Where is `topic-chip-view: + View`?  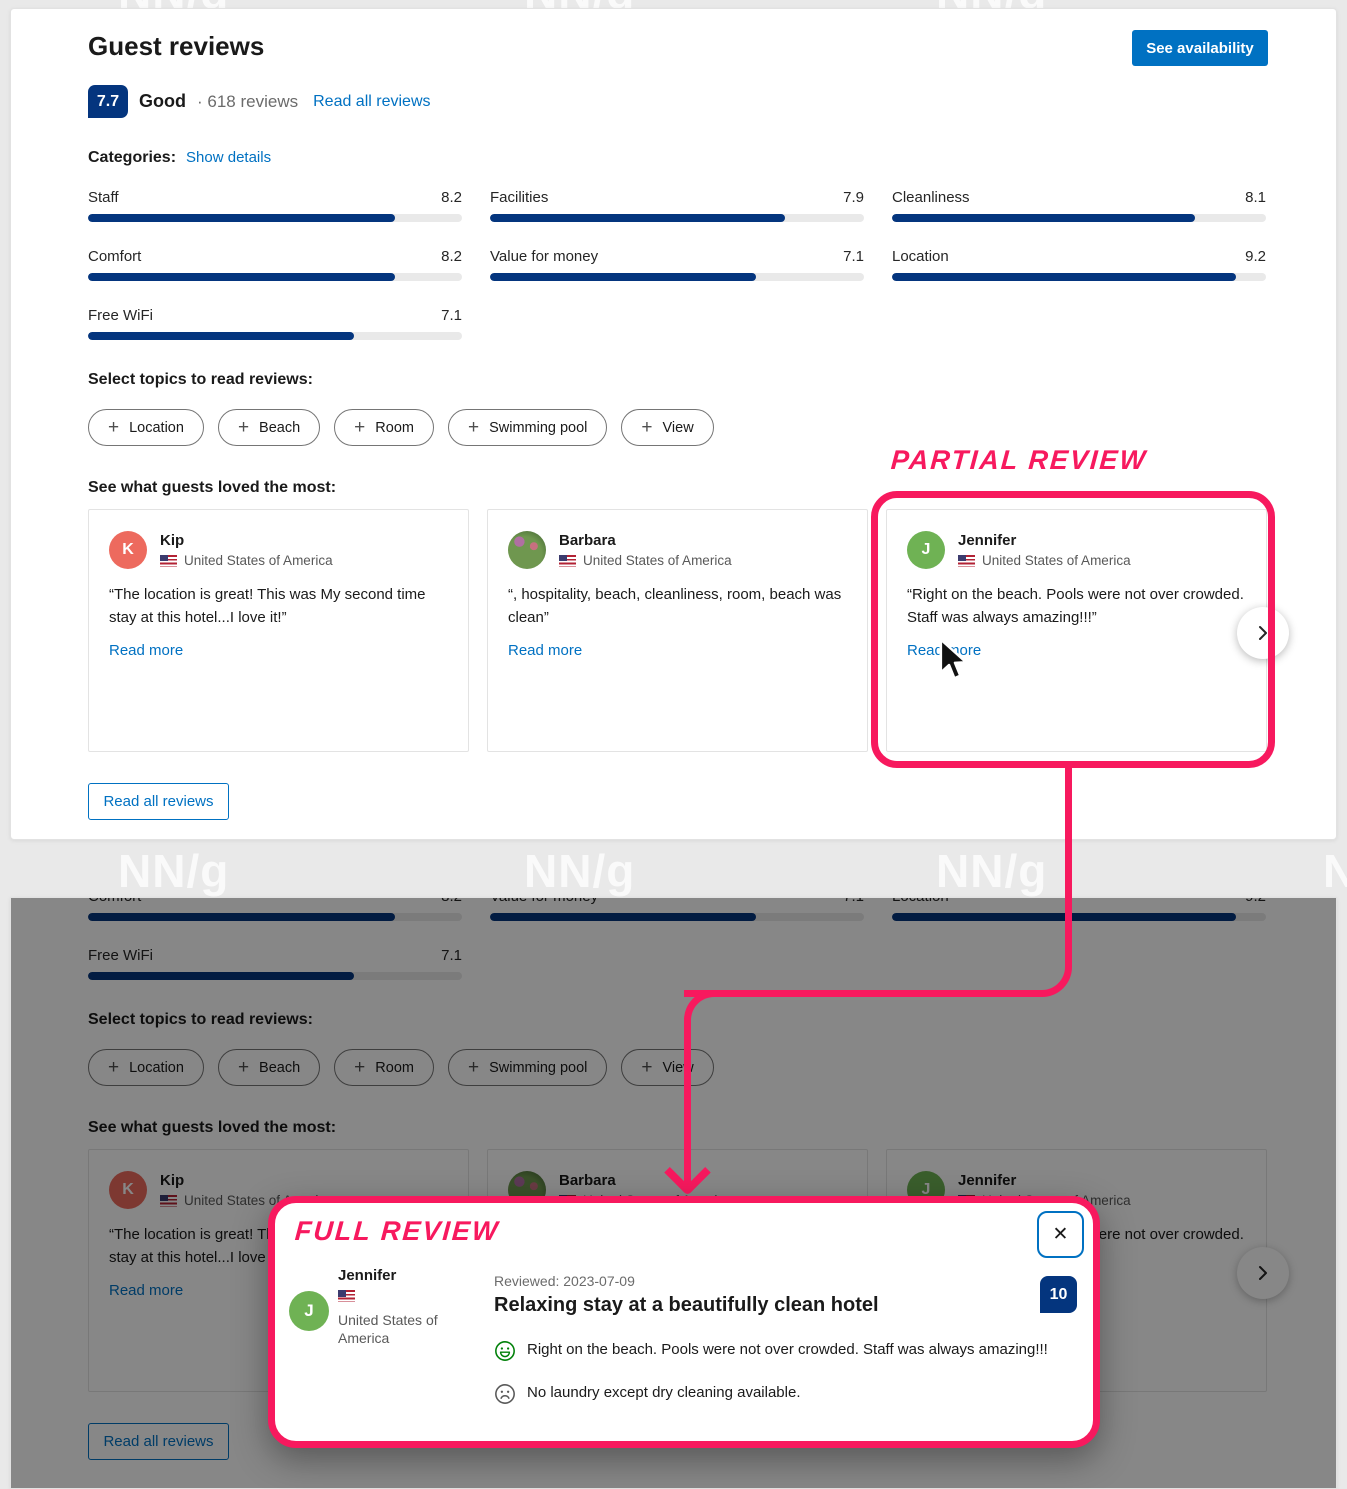 topic-chip-view: + View is located at coordinates (667, 427).